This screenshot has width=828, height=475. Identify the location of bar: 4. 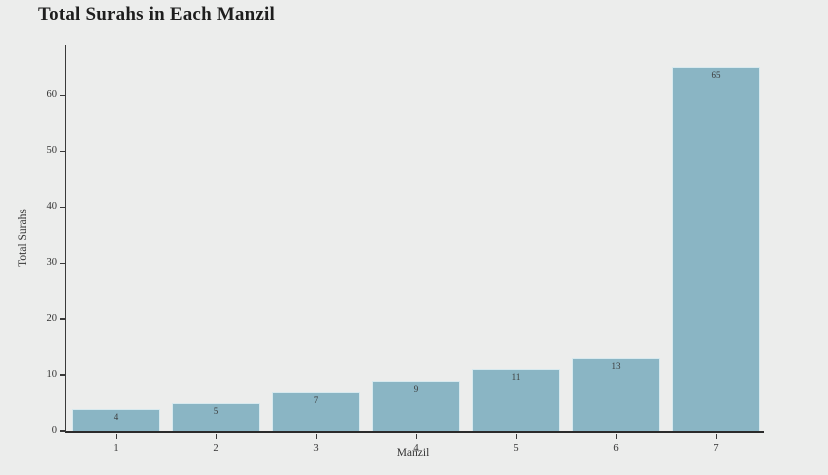
(116, 419).